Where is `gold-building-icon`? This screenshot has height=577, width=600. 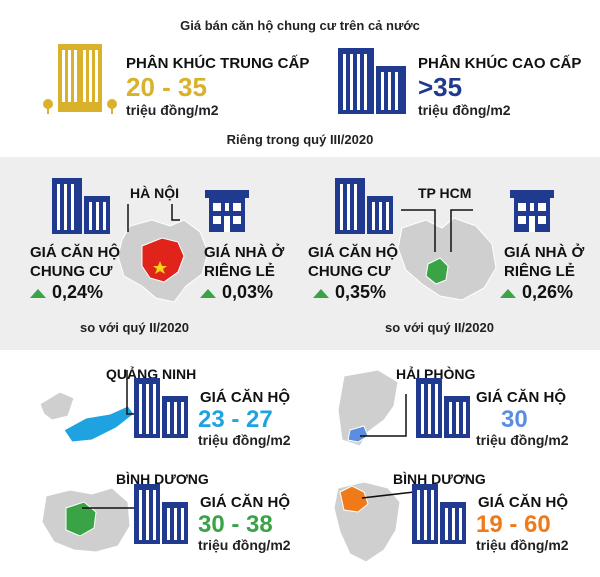
gold-building-icon is located at coordinates (80, 79).